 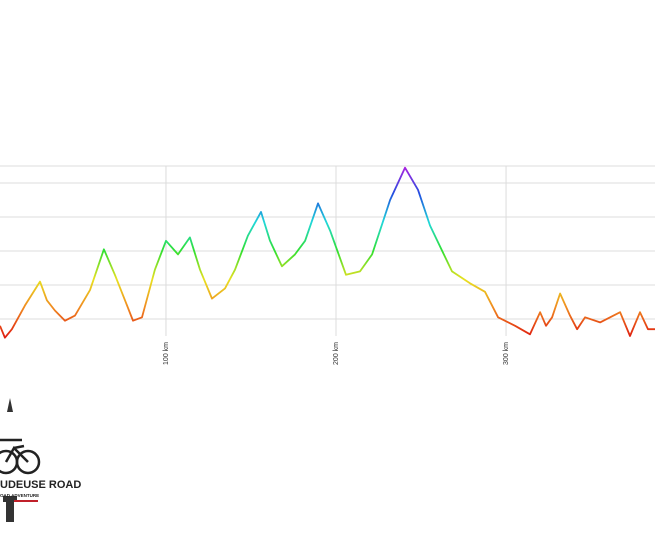 What do you see at coordinates (26, 501) in the screenshot?
I see `logo-underline` at bounding box center [26, 501].